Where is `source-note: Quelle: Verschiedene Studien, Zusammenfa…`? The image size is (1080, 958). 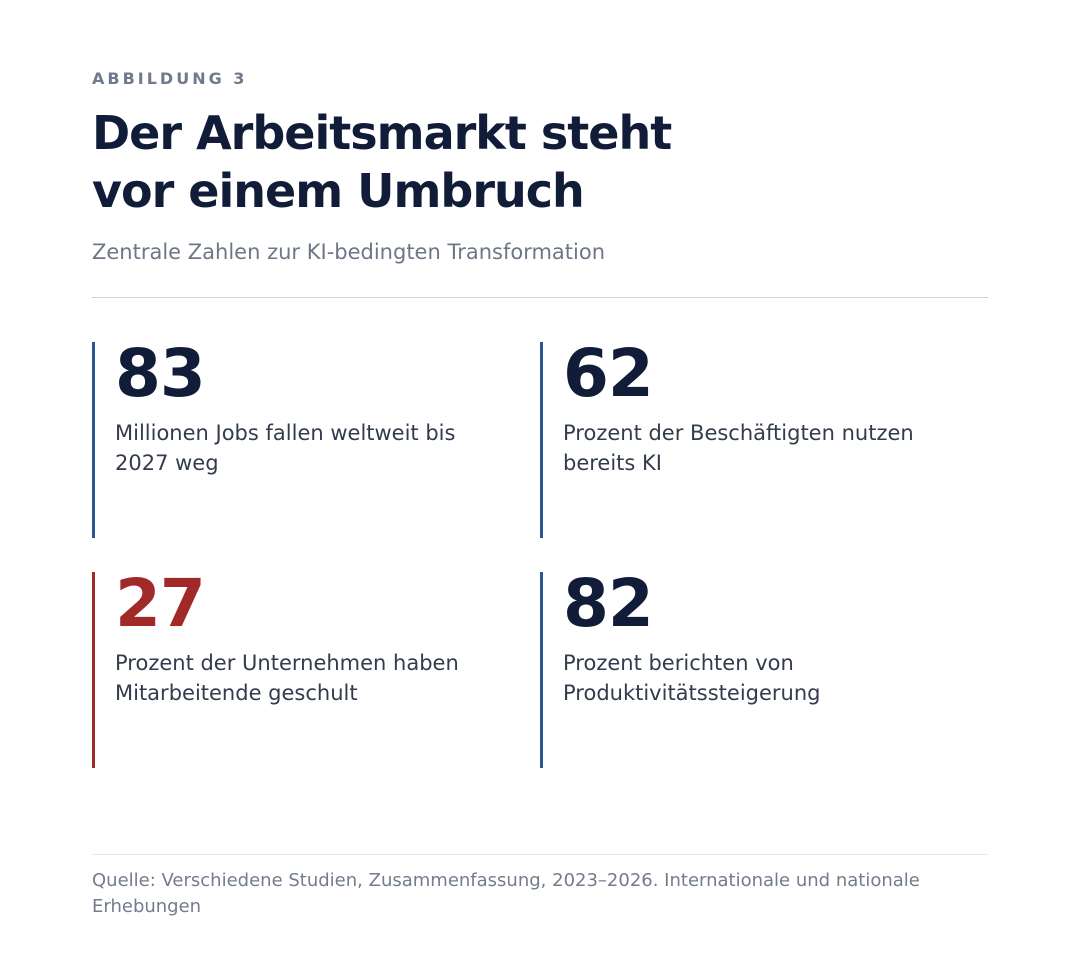
source-note: Quelle: Verschiedene Studien, Zusammenfa… is located at coordinates (506, 893).